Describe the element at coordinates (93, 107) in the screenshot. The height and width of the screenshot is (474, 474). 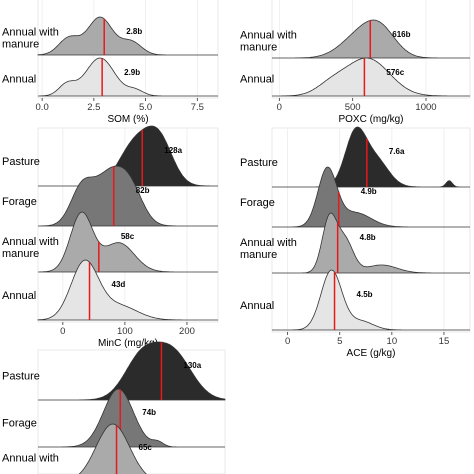
I see `x-tick-label: 2.5` at that location.